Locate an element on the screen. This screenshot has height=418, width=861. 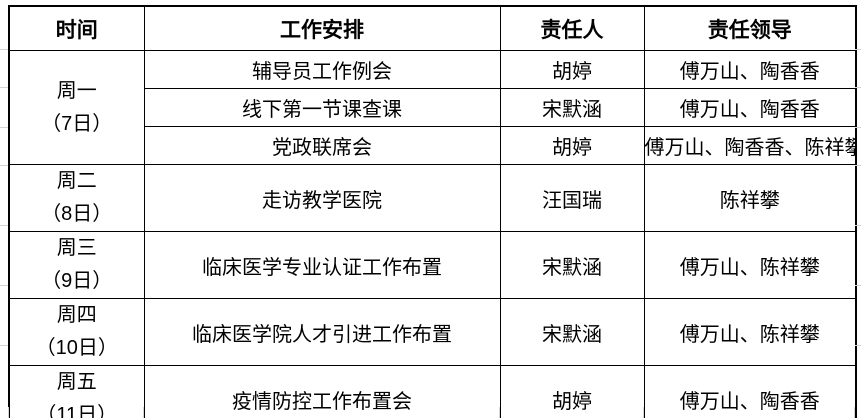
cell-task: 临床医学院人才引进工作布置 is located at coordinates (322, 332).